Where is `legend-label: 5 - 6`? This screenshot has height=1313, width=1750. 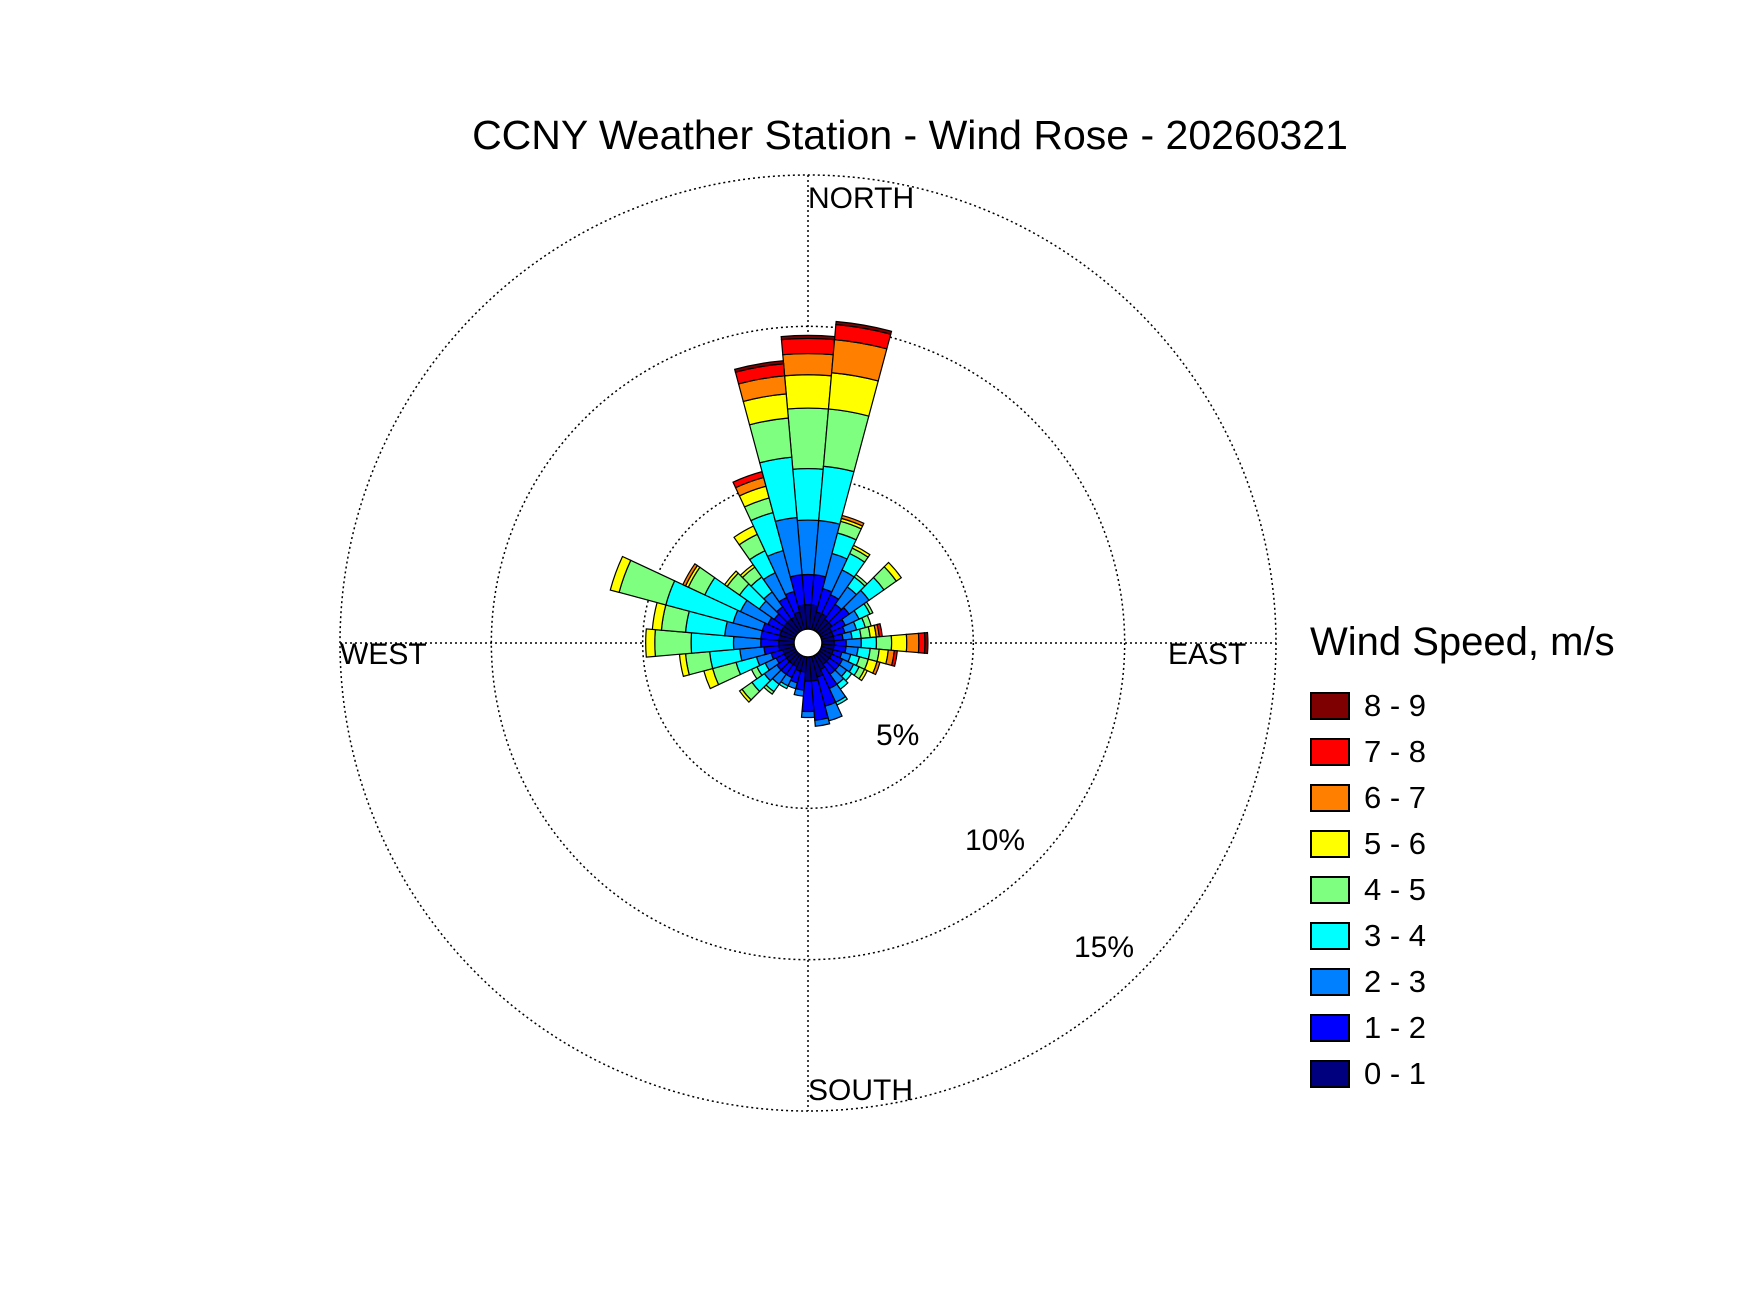 legend-label: 5 - 6 is located at coordinates (1395, 843).